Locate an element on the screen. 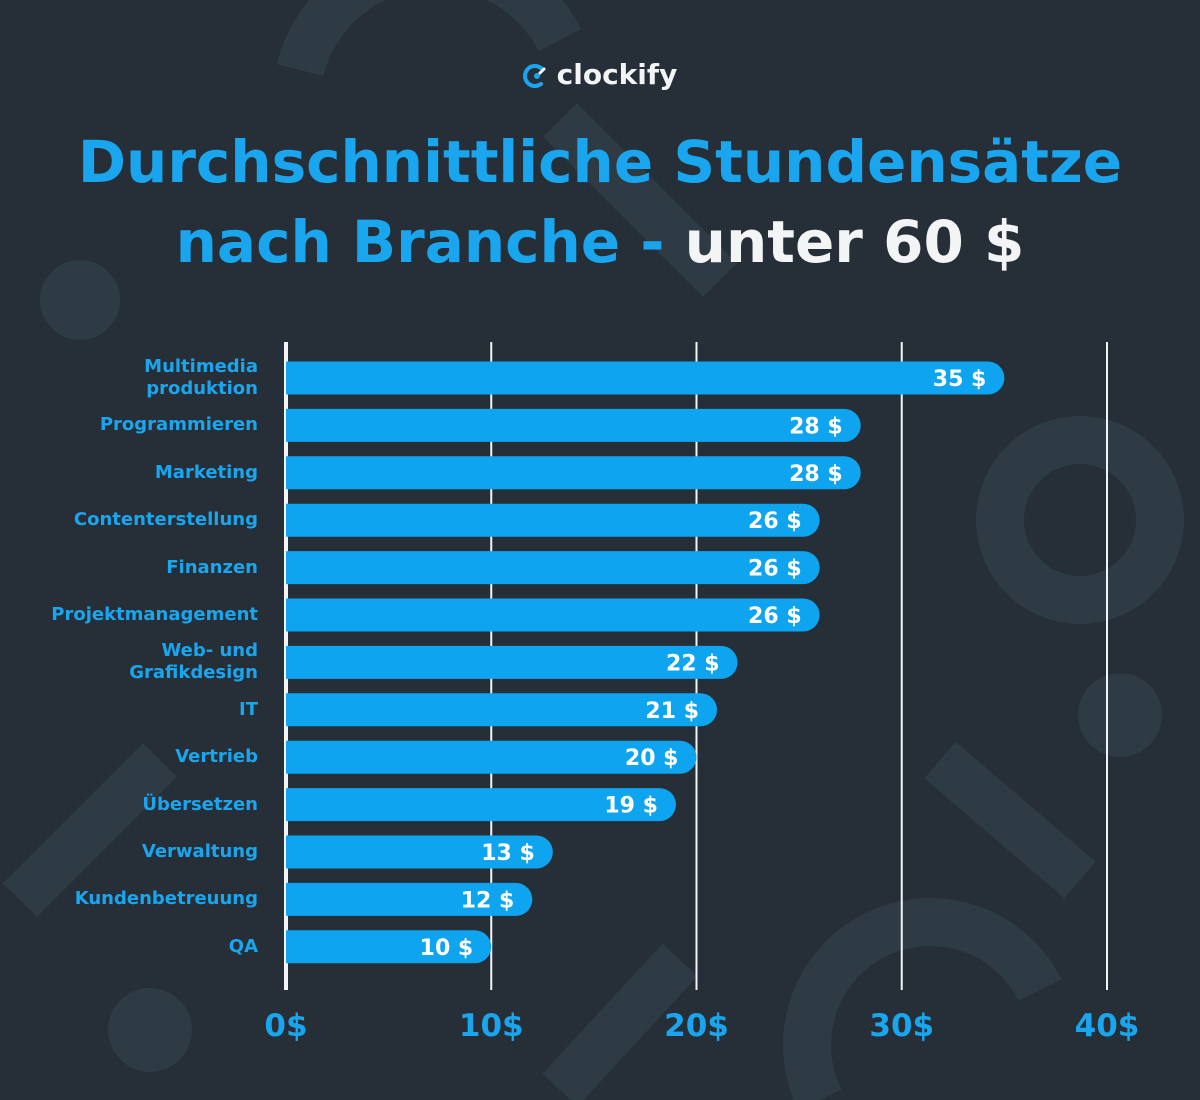 The image size is (1200, 1100). value-label: 13 $ is located at coordinates (508, 853).